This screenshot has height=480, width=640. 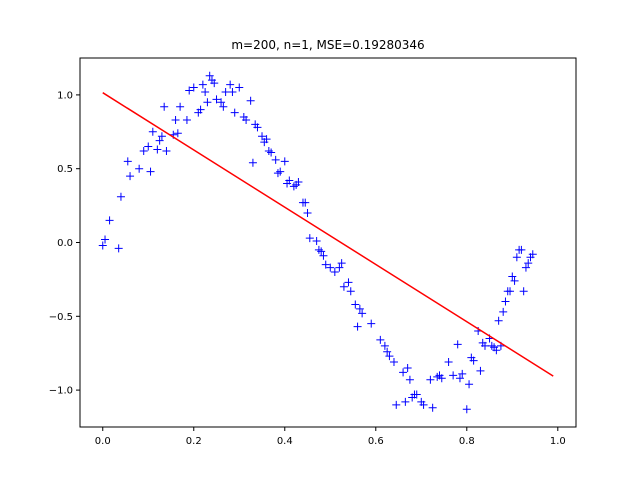 I want to click on y-tick-label: 0.5, so click(x=65, y=169).